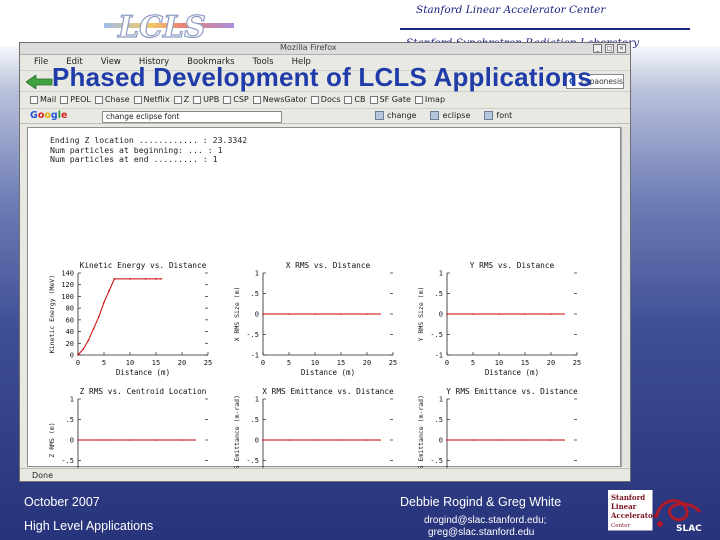 This screenshot has width=720, height=540. I want to click on bookmark-label: CSP, so click(241, 99).